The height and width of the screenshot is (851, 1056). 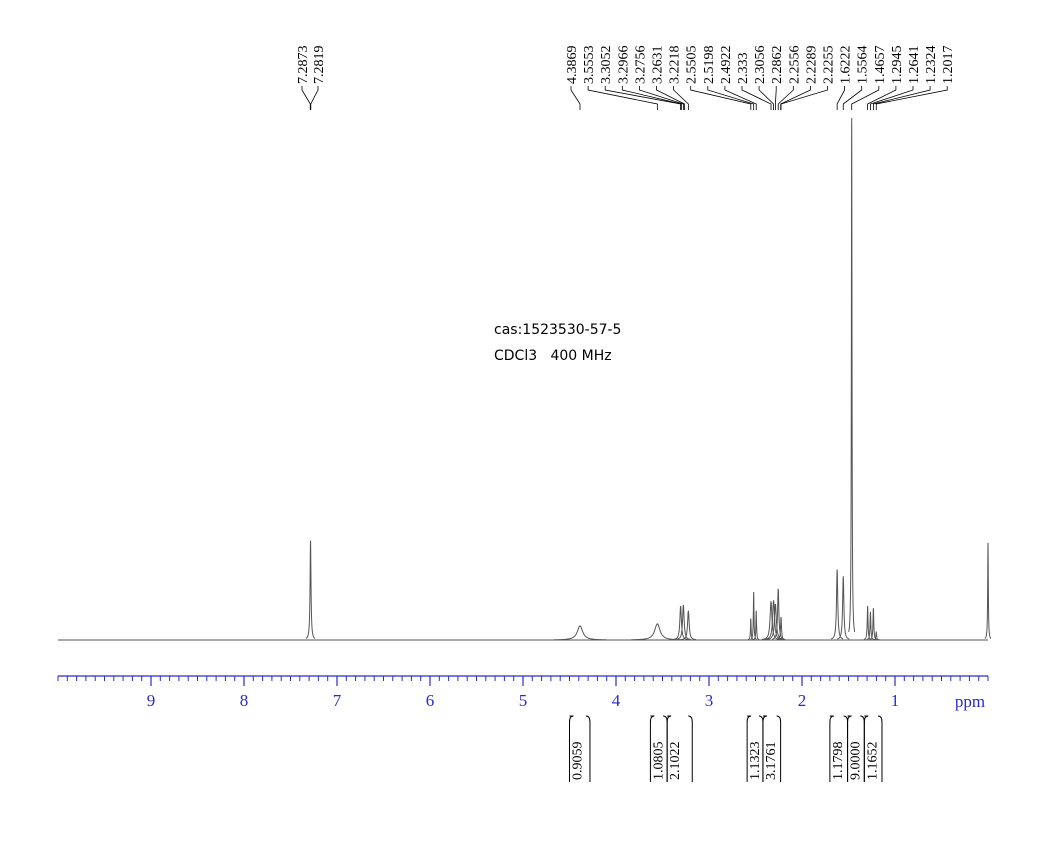 I want to click on peak-label: 7.2819, so click(x=319, y=65).